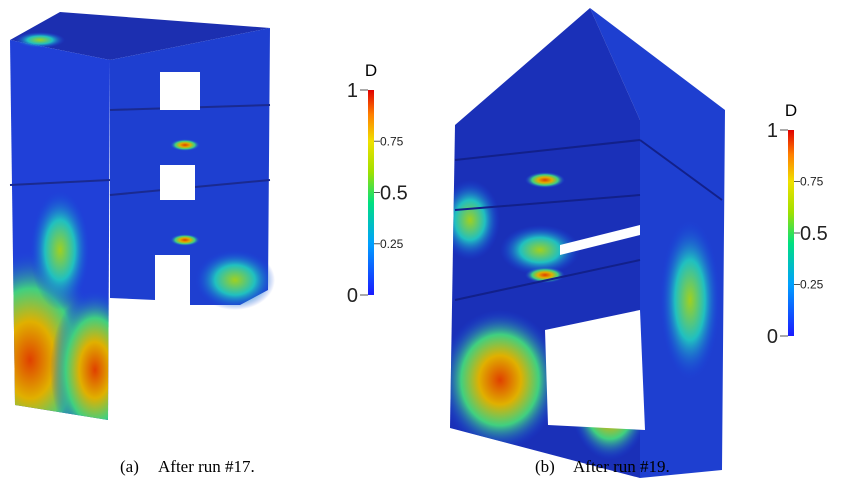 The width and height of the screenshot is (844, 490). Describe the element at coordinates (129, 466) in the screenshot. I see `panel-label: (a)` at that location.